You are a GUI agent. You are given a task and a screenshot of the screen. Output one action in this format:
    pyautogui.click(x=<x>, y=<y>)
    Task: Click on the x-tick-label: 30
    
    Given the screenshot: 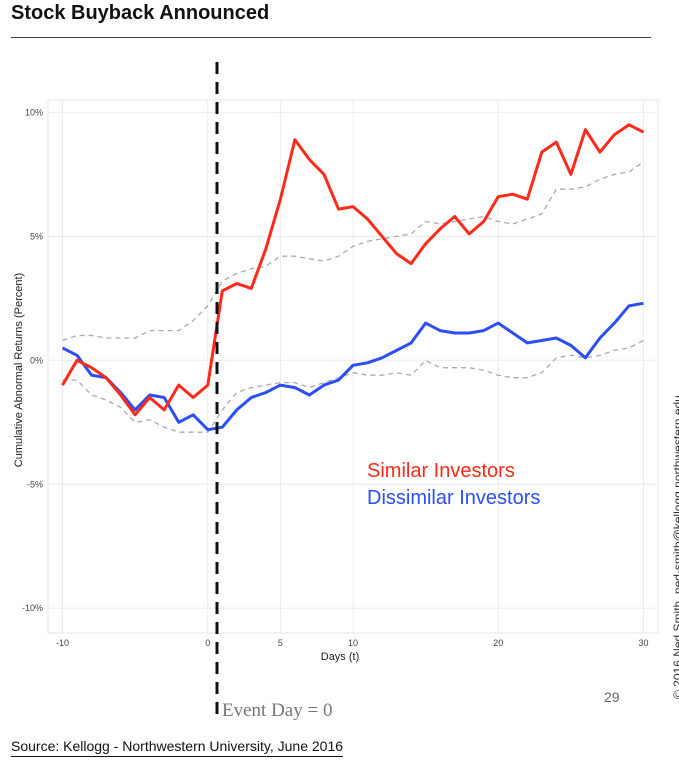 What is the action you would take?
    pyautogui.click(x=643, y=643)
    